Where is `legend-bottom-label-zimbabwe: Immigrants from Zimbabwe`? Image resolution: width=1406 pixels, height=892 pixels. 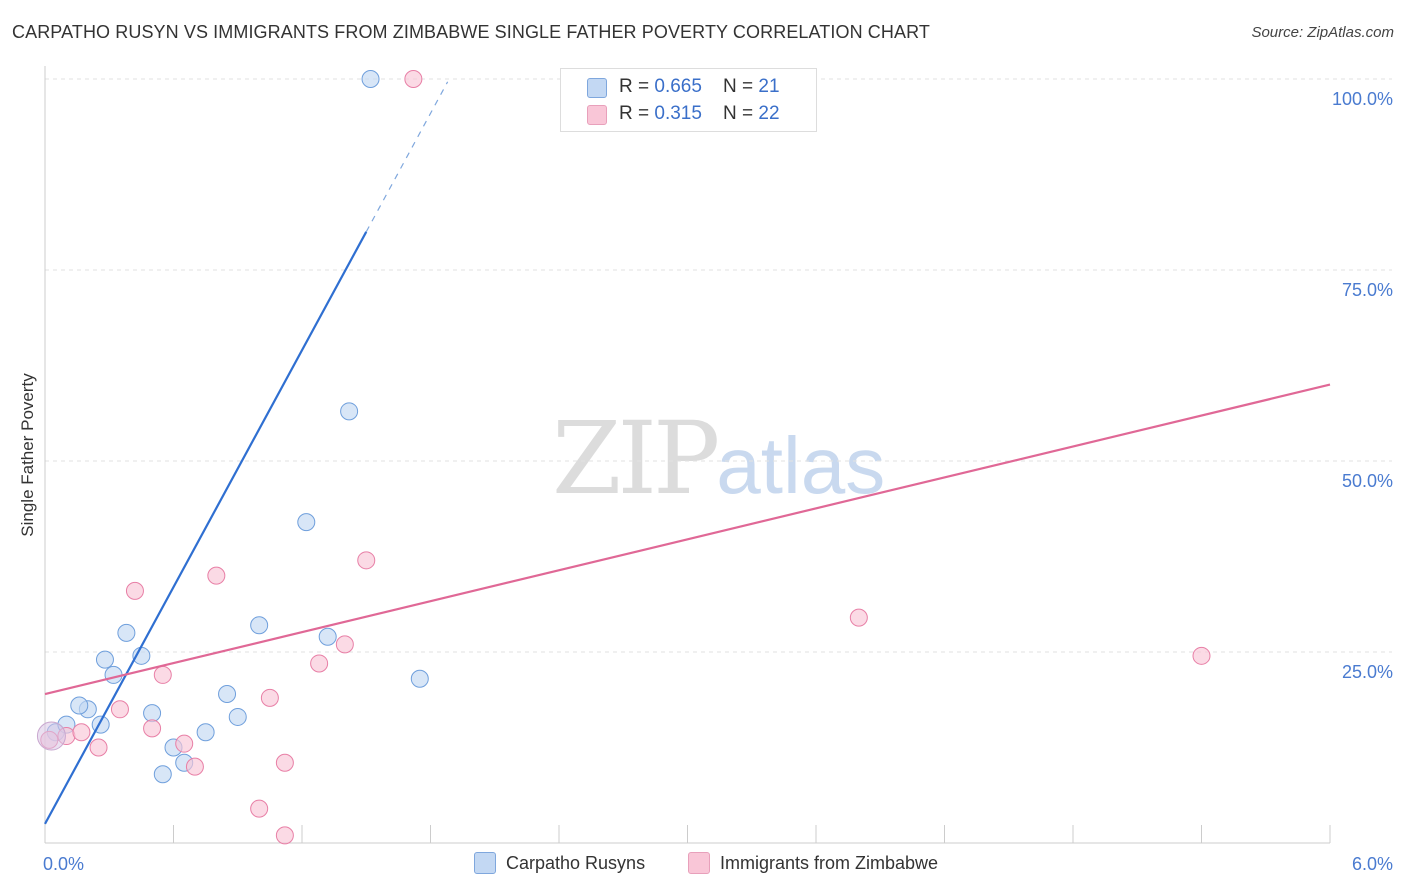 legend-bottom-label-zimbabwe: Immigrants from Zimbabwe is located at coordinates (829, 862).